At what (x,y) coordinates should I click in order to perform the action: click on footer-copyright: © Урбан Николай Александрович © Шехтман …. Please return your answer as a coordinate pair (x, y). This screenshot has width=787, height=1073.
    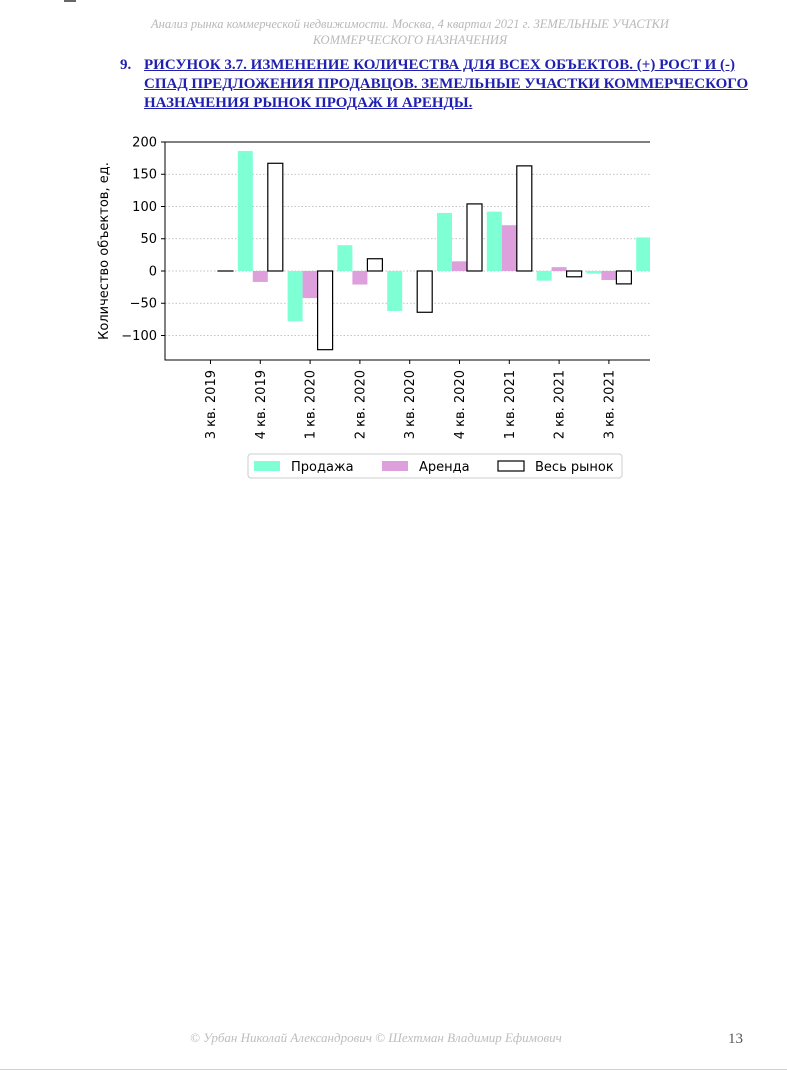
    Looking at the image, I should click on (376, 1037).